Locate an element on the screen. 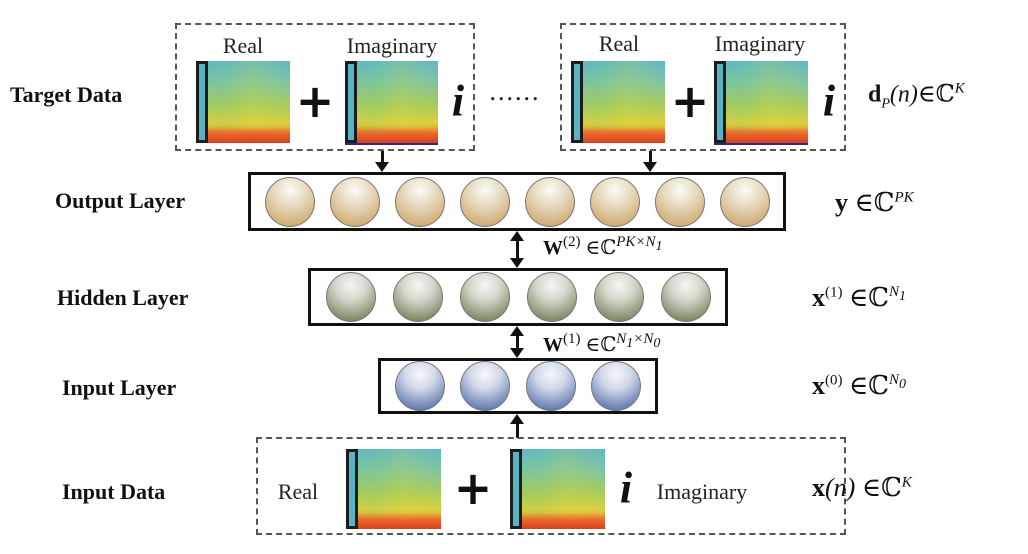 This screenshot has height=554, width=1028. output-formula: y ∈ℂPK is located at coordinates (874, 203).